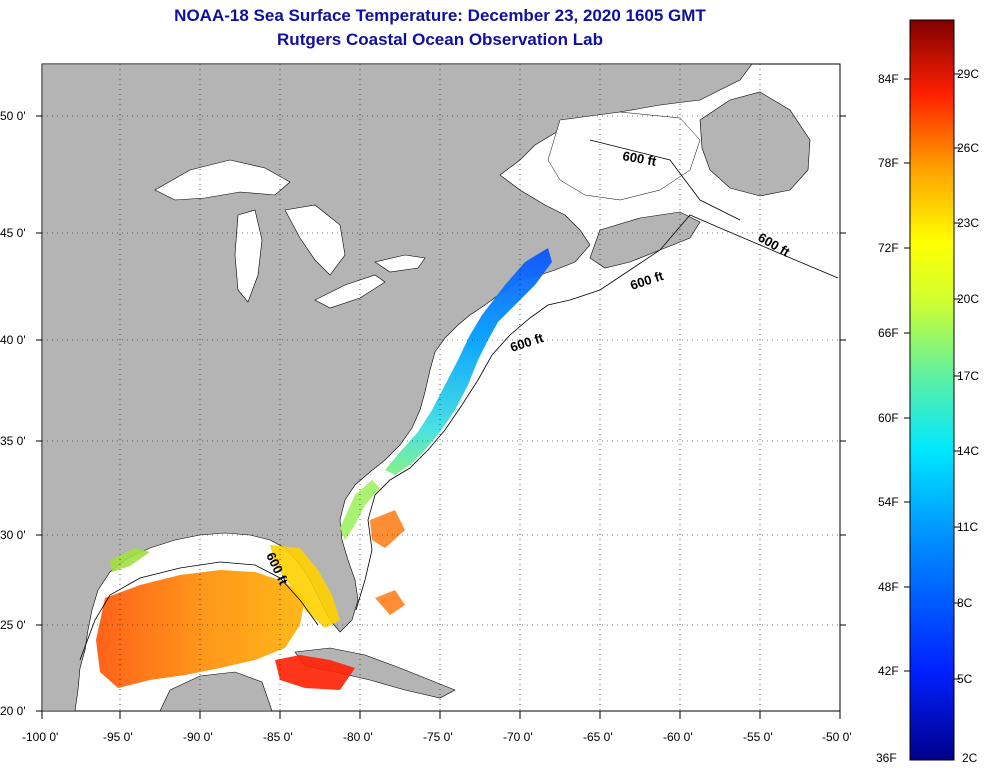 This screenshot has width=984, height=770. I want to click on colorbar-f-label: 60F, so click(888, 418).